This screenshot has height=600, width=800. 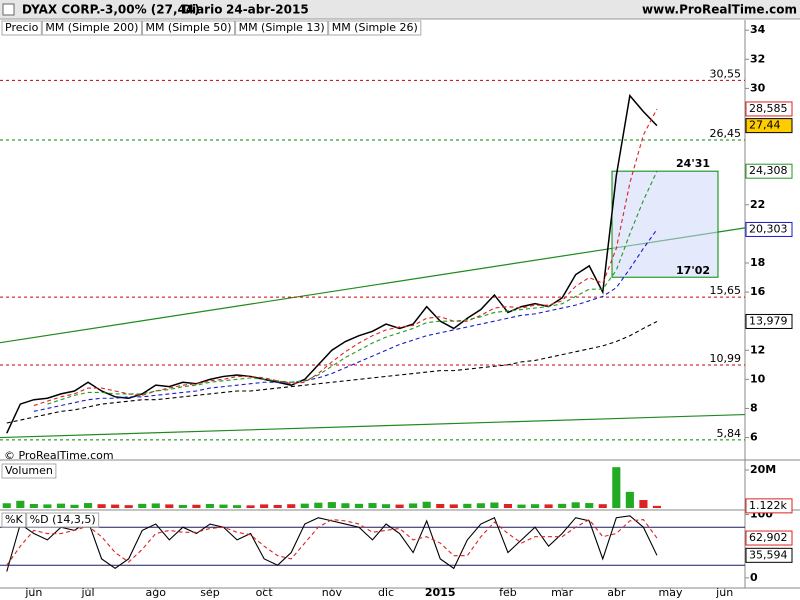 I want to click on header-date: 24-abr-2015, so click(x=267, y=10).